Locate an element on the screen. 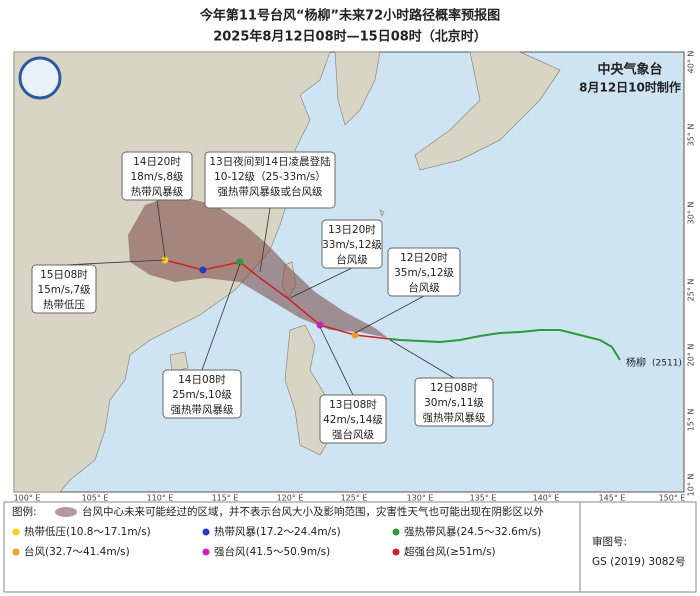  callout-text: 13日08时 is located at coordinates (353, 405).